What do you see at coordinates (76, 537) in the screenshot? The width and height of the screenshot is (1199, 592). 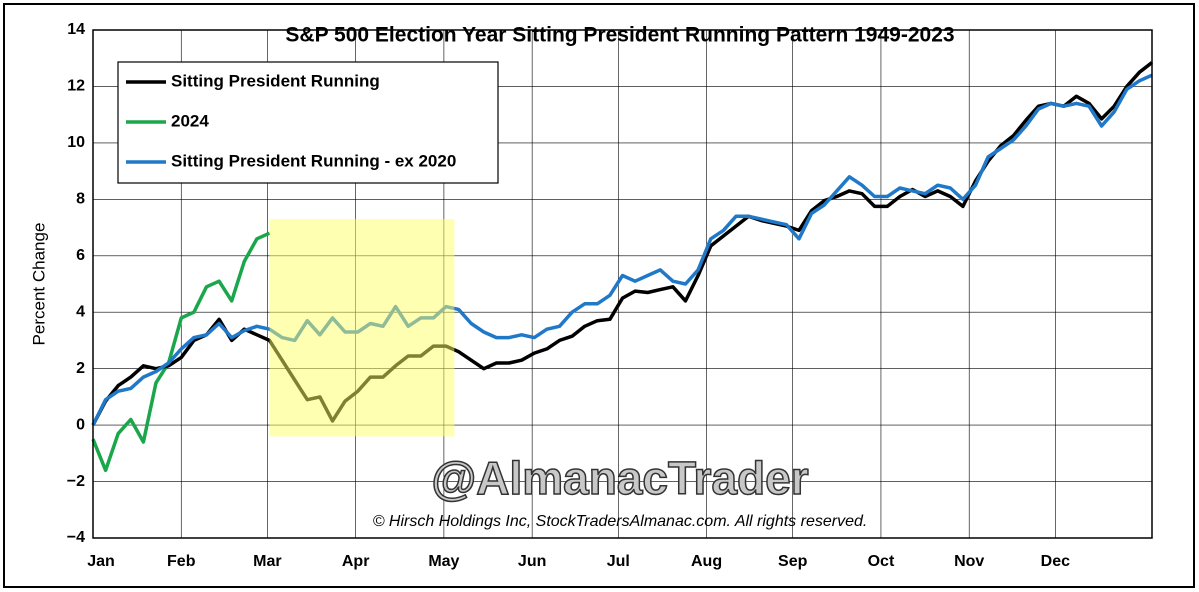 I see `y-tick-label: −4` at bounding box center [76, 537].